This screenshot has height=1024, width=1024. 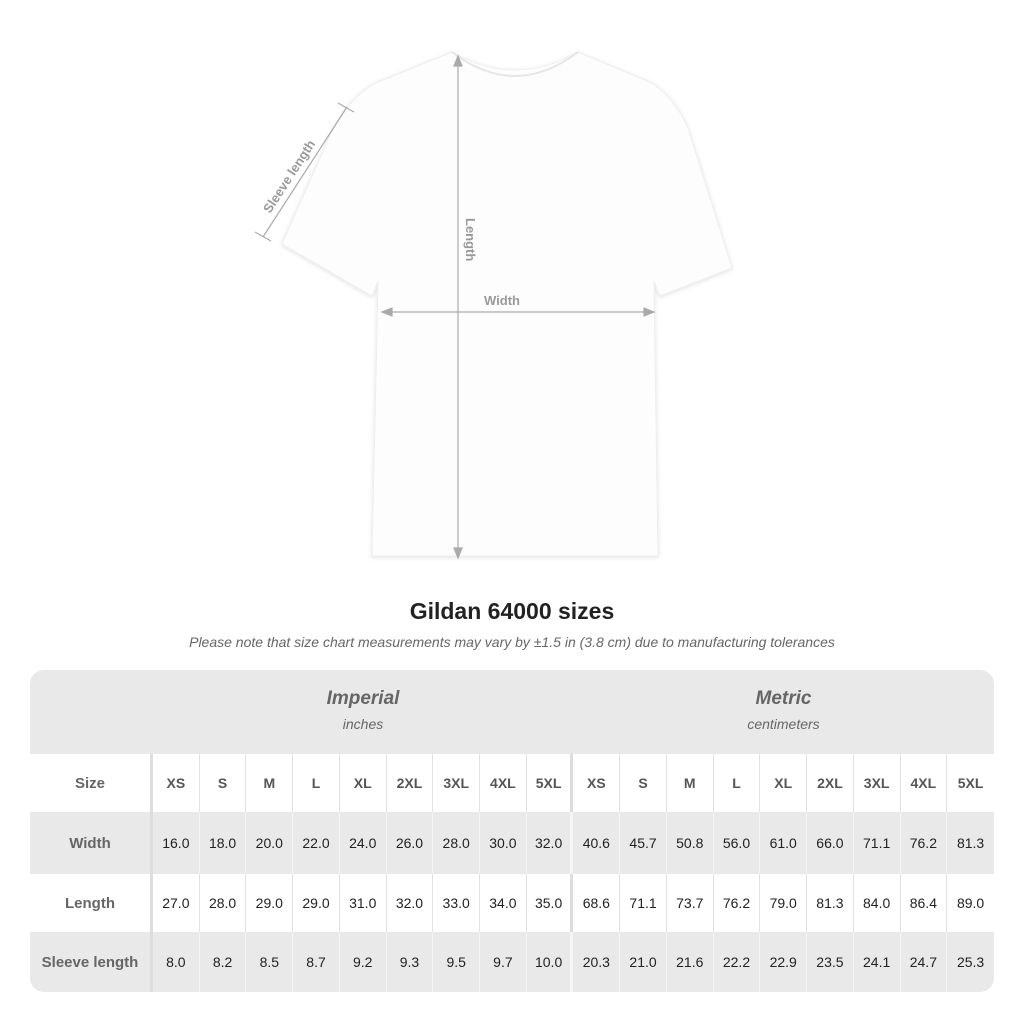 I want to click on value-cell: 8.2, so click(x=223, y=962).